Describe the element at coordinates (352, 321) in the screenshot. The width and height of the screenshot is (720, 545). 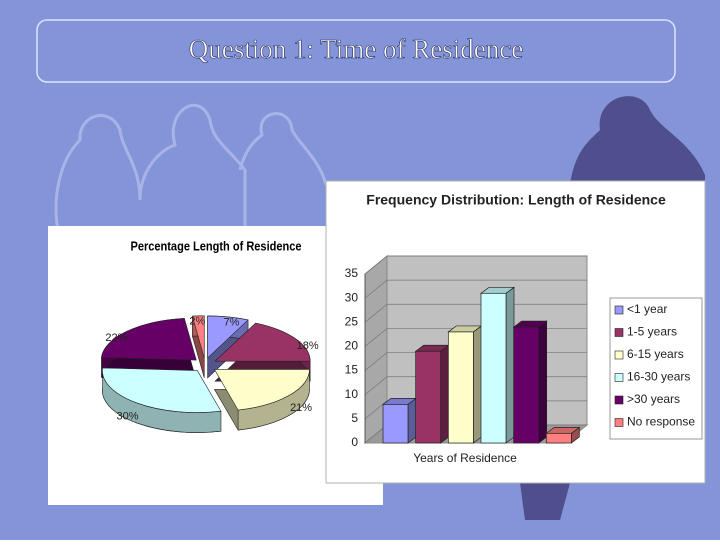
I see `y-tick-label: 25` at that location.